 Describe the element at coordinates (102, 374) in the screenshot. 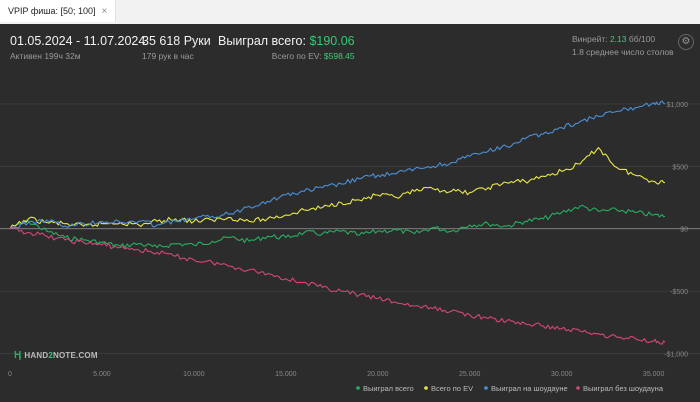

I see `x-tick-label: 5.000` at that location.